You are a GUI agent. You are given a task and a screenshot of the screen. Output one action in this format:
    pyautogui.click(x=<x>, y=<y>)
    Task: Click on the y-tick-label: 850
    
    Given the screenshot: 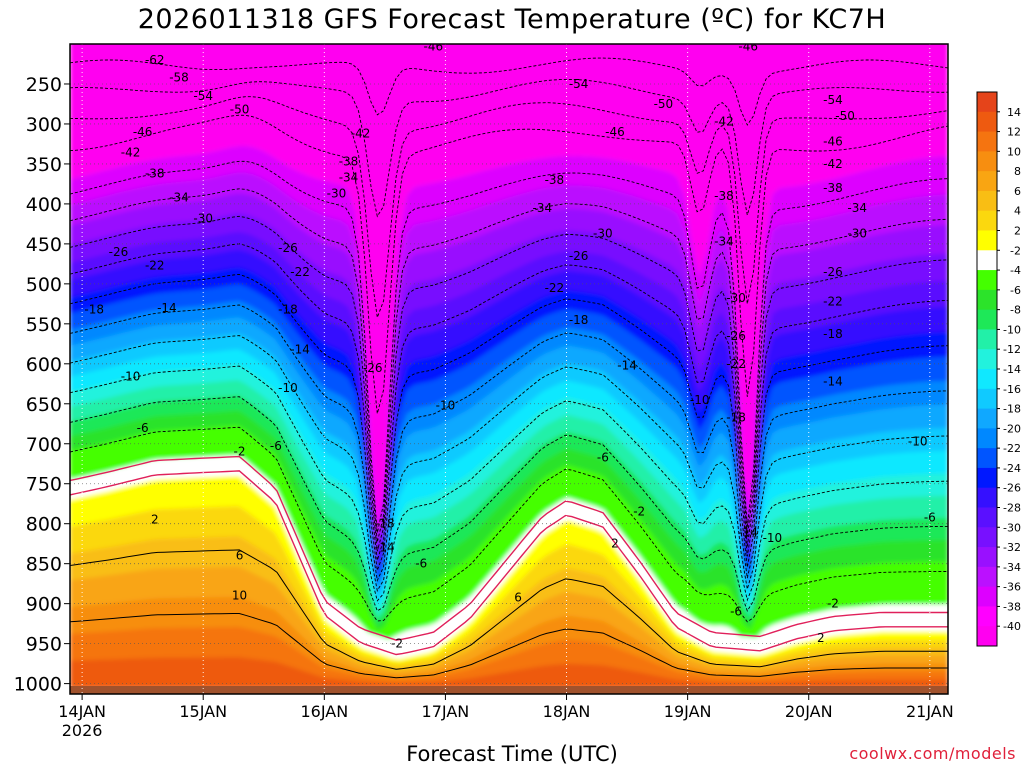 What is the action you would take?
    pyautogui.click(x=44, y=565)
    